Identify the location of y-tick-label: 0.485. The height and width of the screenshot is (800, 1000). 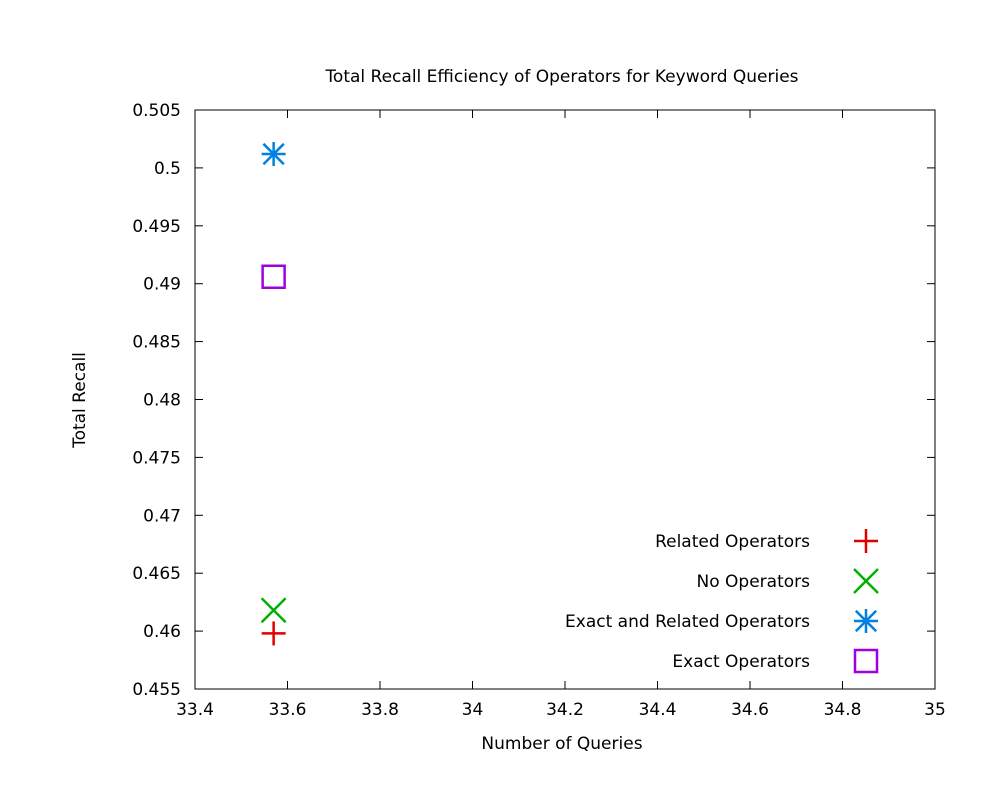
(156, 343).